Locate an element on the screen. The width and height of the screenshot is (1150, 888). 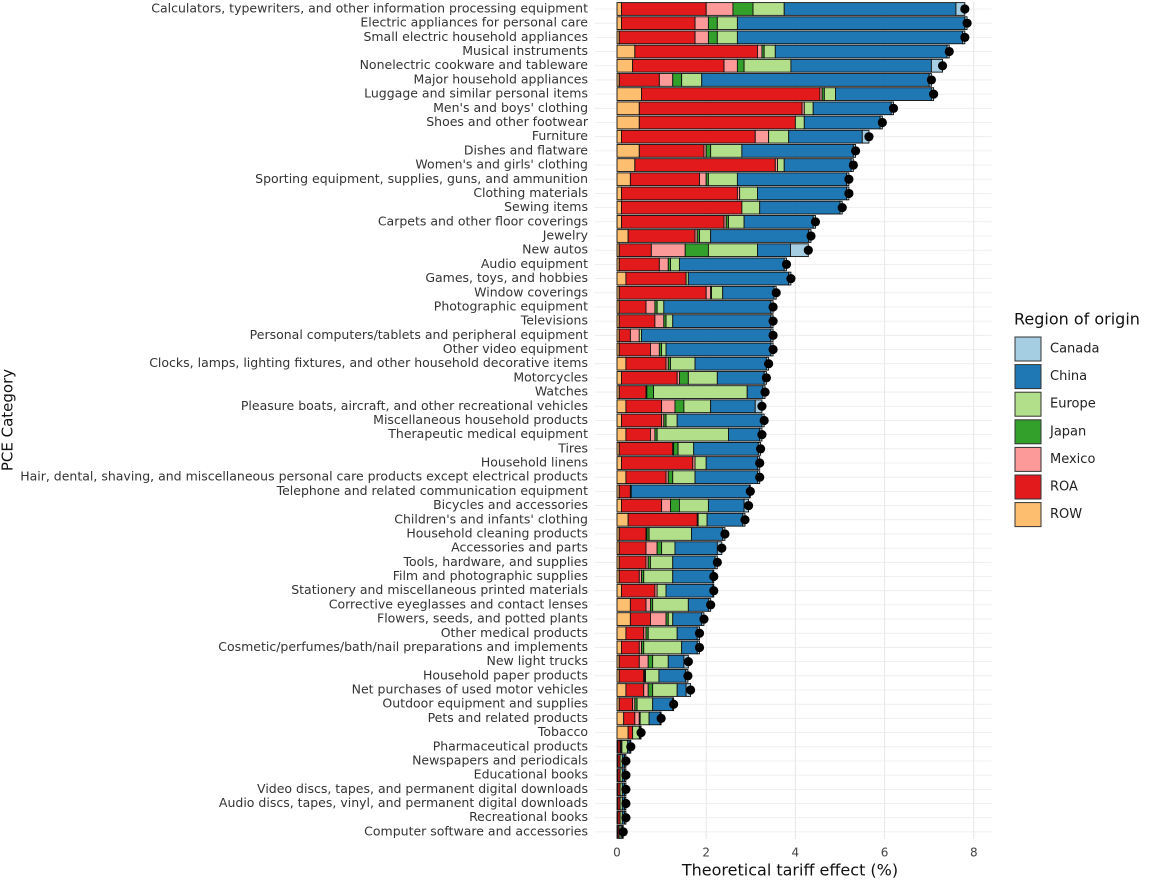
y-tick-label: Shoes and other footwear is located at coordinates (507, 121).